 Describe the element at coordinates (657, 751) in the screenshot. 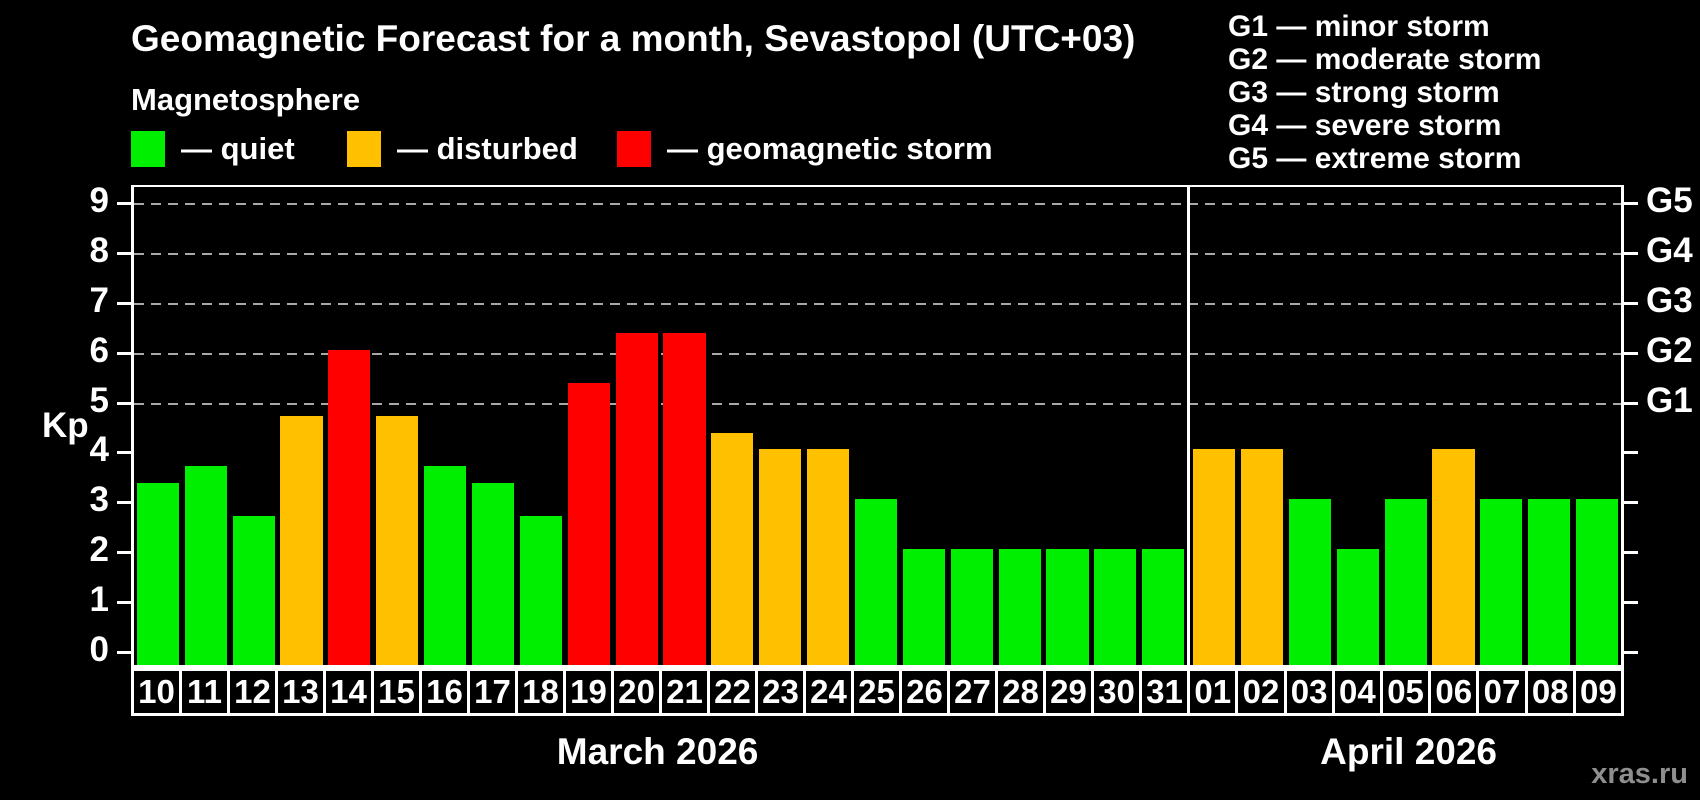

I see `month-label: March 2026` at that location.